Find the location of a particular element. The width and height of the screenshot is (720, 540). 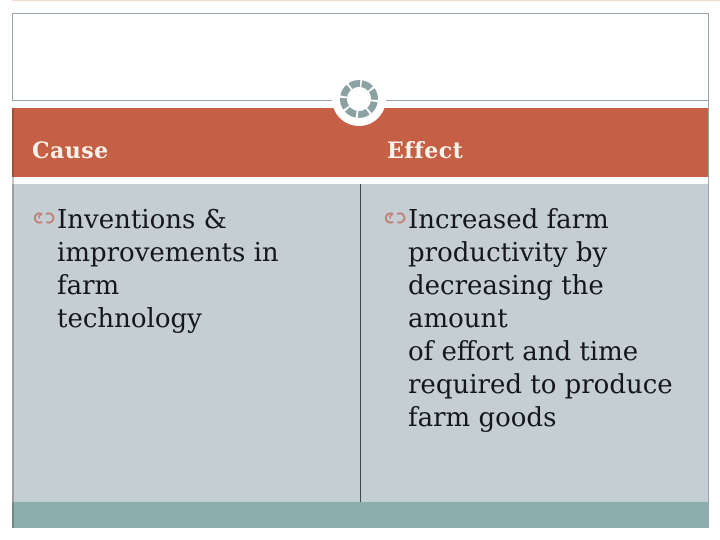

cause-header-label: Cause is located at coordinates (70, 151).